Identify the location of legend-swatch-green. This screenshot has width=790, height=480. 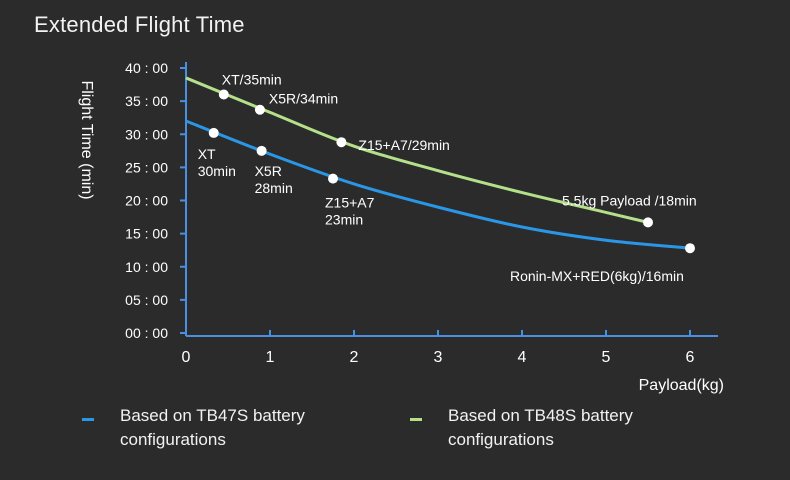
(416, 419).